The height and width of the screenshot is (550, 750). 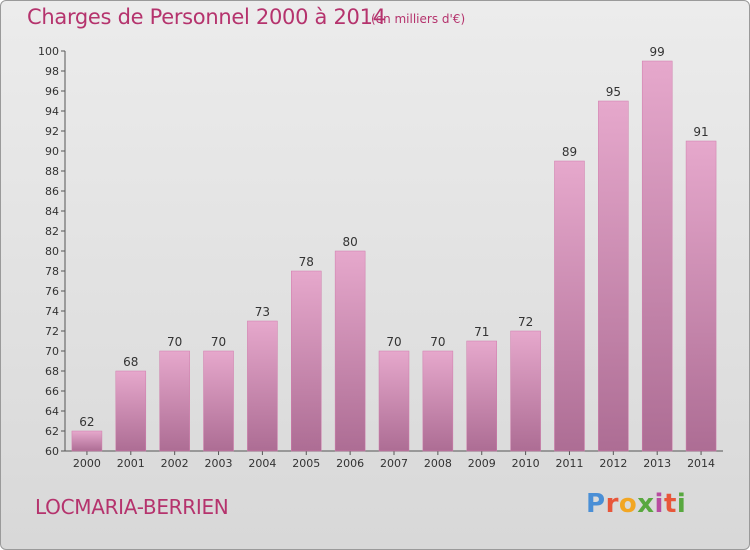 What do you see at coordinates (219, 463) in the screenshot?
I see `x-tick-label-2003: 2003` at bounding box center [219, 463].